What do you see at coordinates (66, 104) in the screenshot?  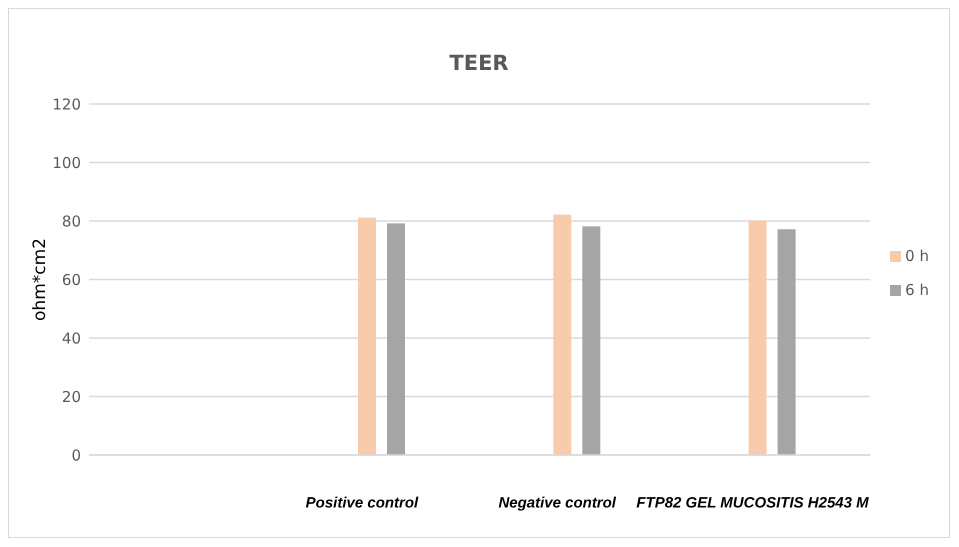 I see `y-tick-label: 120` at bounding box center [66, 104].